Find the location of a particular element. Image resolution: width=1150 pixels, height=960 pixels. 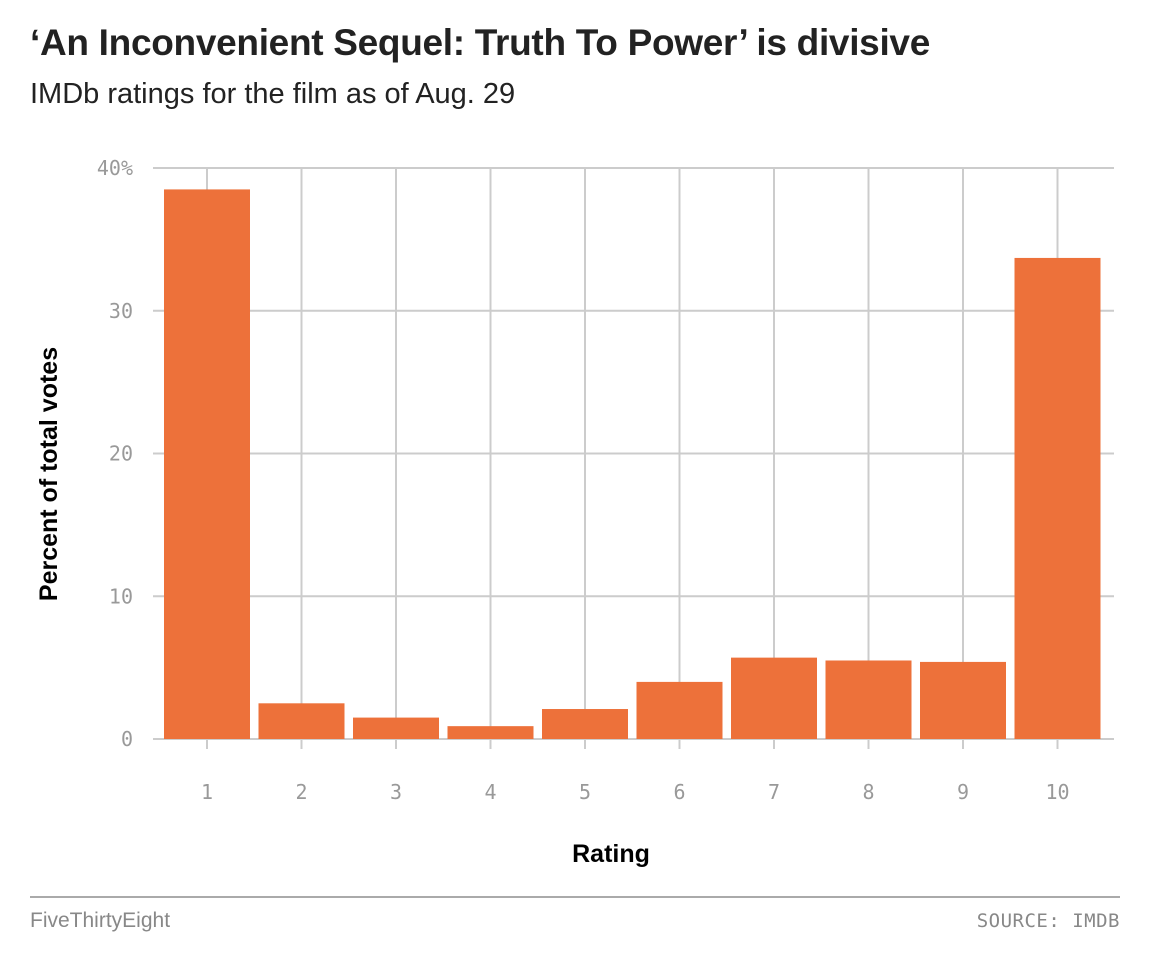

x-tick-label: 8 is located at coordinates (868, 792).